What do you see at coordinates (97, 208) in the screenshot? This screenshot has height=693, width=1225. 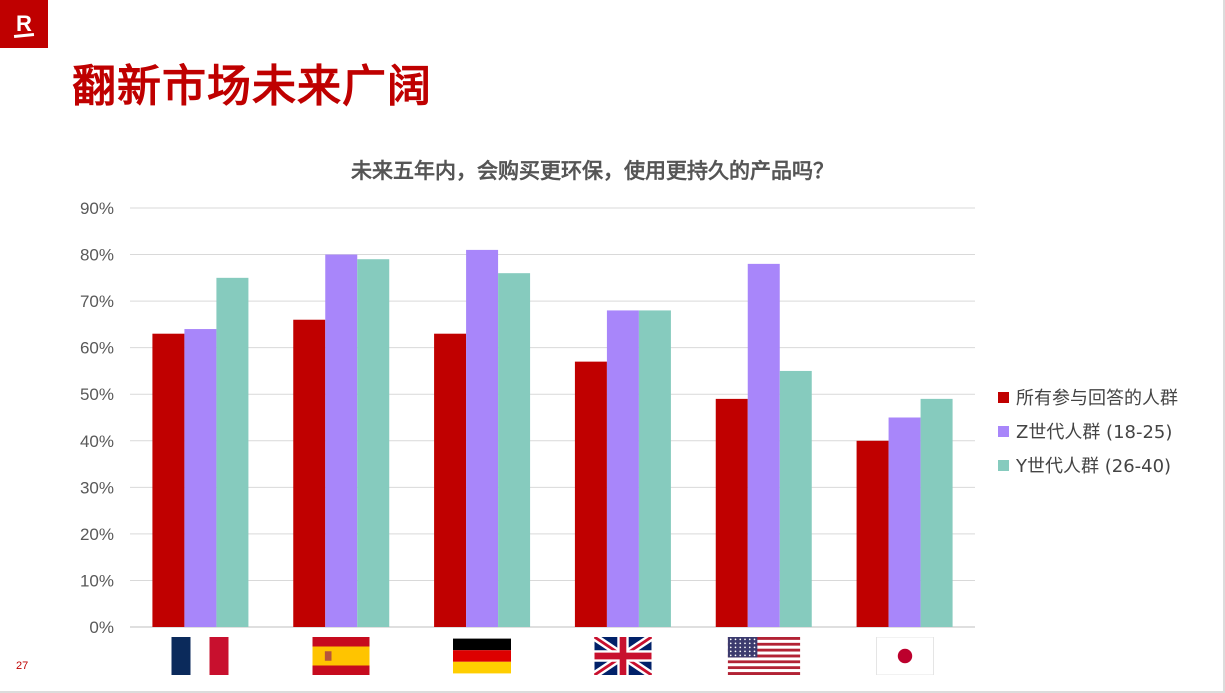 I see `y-tick-label: 90%` at bounding box center [97, 208].